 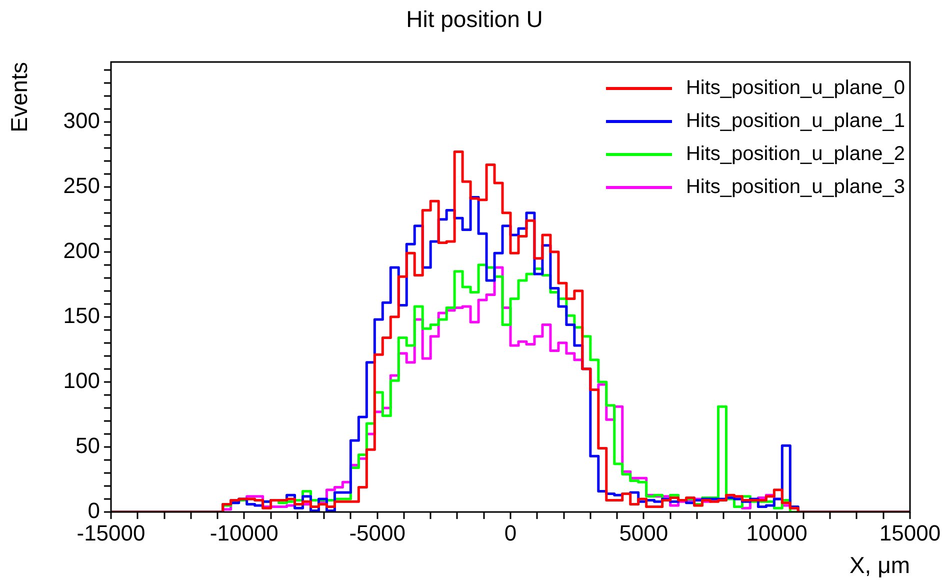 What do you see at coordinates (81, 185) in the screenshot?
I see `y-tick-label: 250` at bounding box center [81, 185].